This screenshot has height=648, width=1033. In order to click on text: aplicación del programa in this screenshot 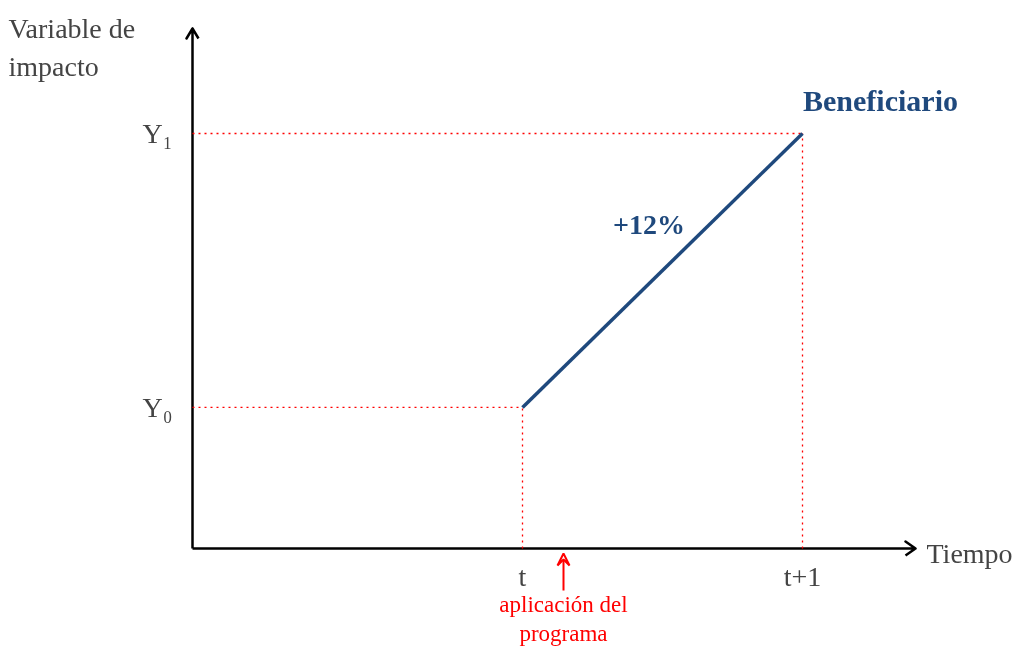, I will do `click(563, 619)`.